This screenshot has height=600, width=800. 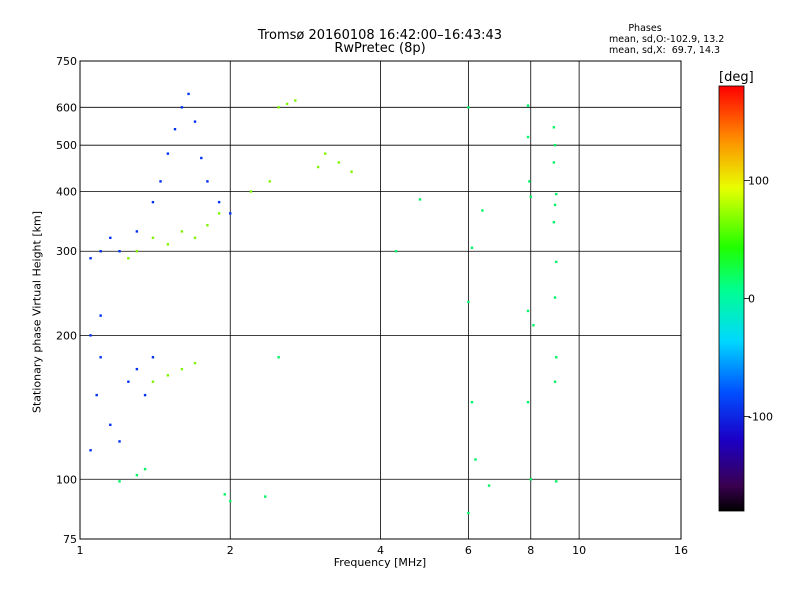 I want to click on x-tick-label: 2, so click(x=230, y=550).